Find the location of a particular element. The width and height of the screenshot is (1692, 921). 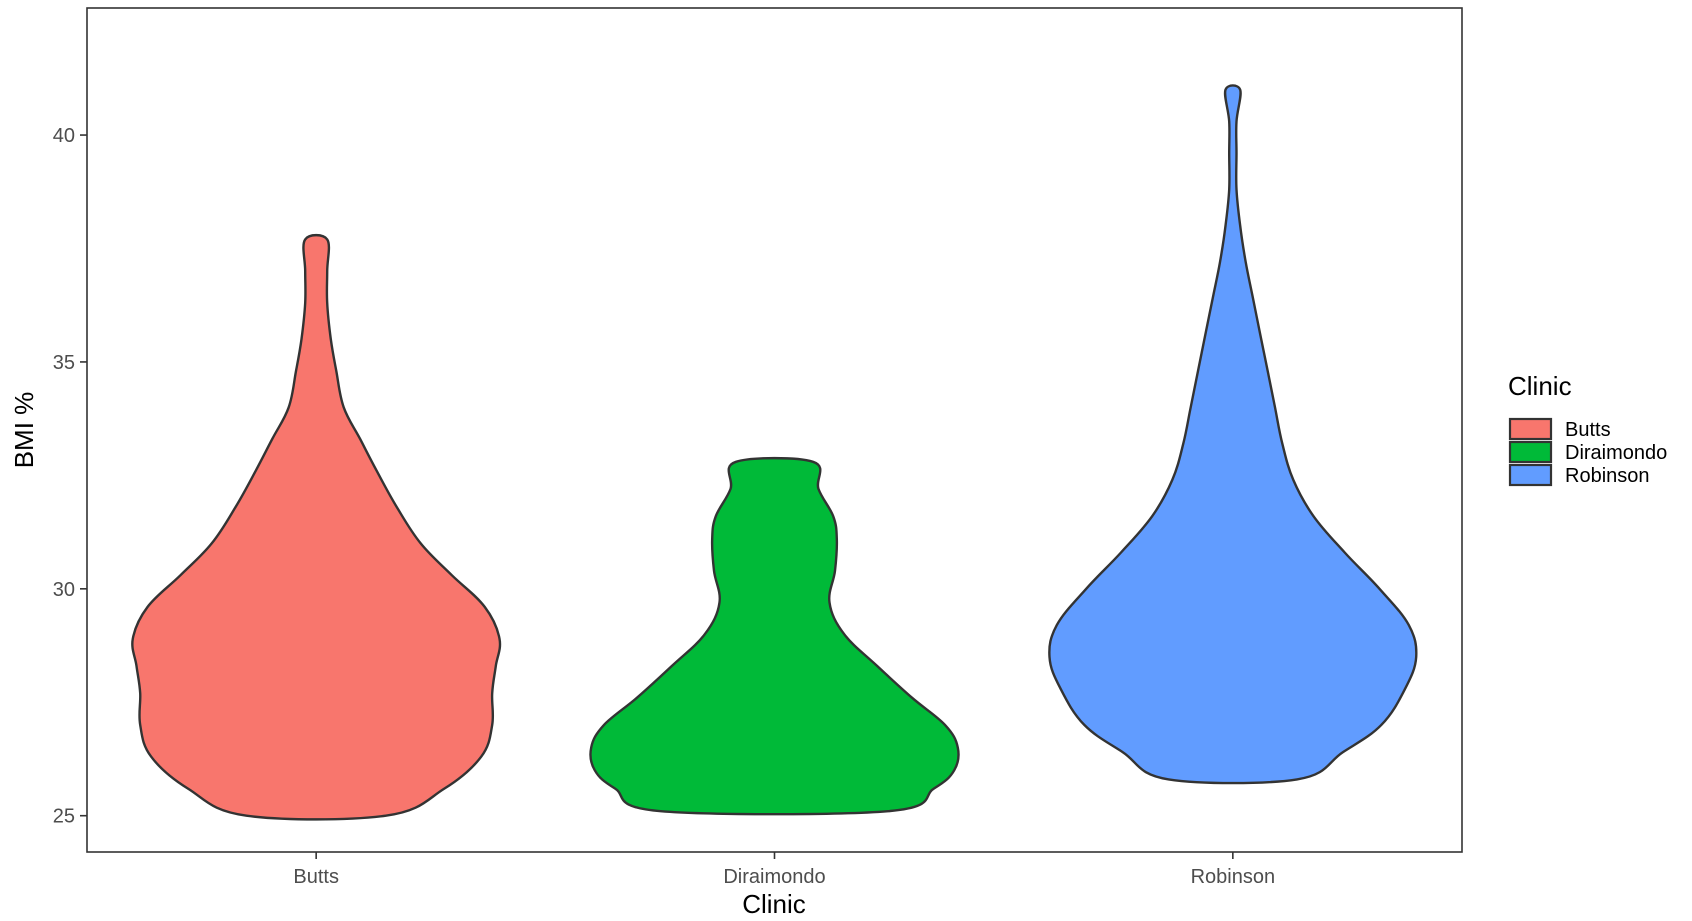

legend-swatch-diraimondo is located at coordinates (1530, 452).